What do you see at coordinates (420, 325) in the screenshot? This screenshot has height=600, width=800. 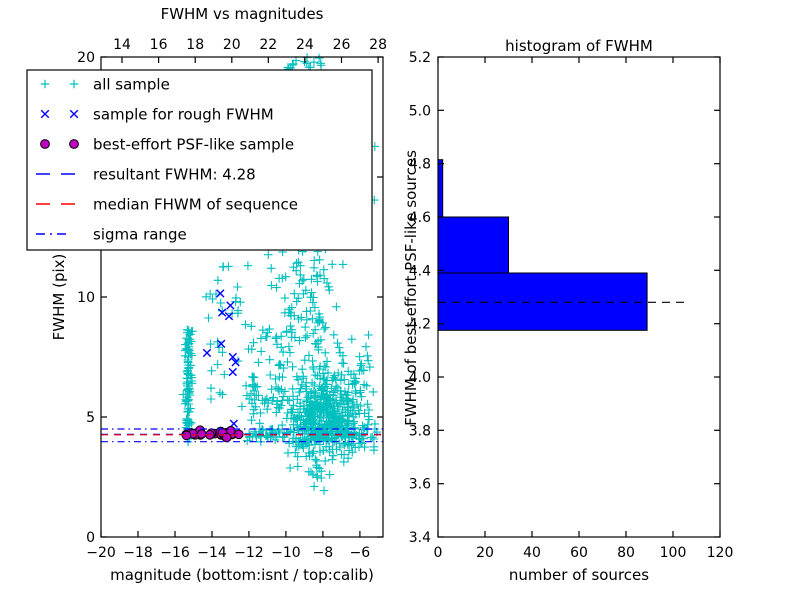 I see `y-tick-label: 4.2` at bounding box center [420, 325].